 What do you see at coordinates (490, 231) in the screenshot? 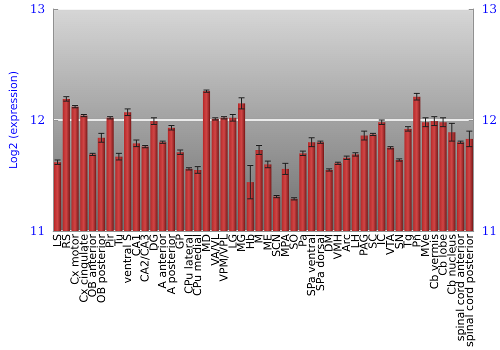
I see `y2-tick-label: 11` at bounding box center [490, 231].